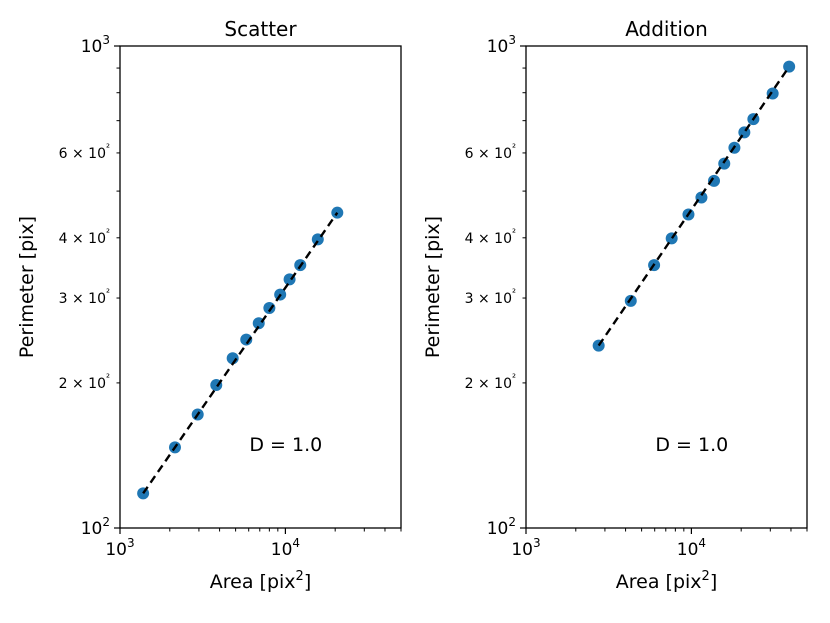 This screenshot has height=623, width=830. What do you see at coordinates (666, 29) in the screenshot?
I see `panel-title: Addition` at bounding box center [666, 29].